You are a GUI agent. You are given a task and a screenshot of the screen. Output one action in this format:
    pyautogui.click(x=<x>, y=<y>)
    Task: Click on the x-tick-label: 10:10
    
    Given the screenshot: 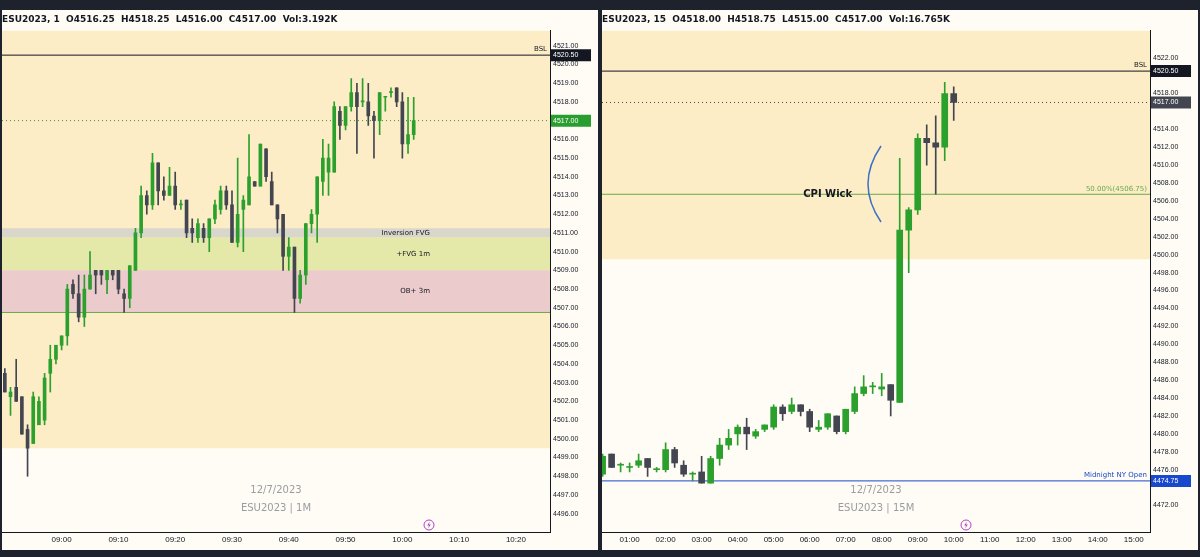 What is the action you would take?
    pyautogui.click(x=459, y=540)
    